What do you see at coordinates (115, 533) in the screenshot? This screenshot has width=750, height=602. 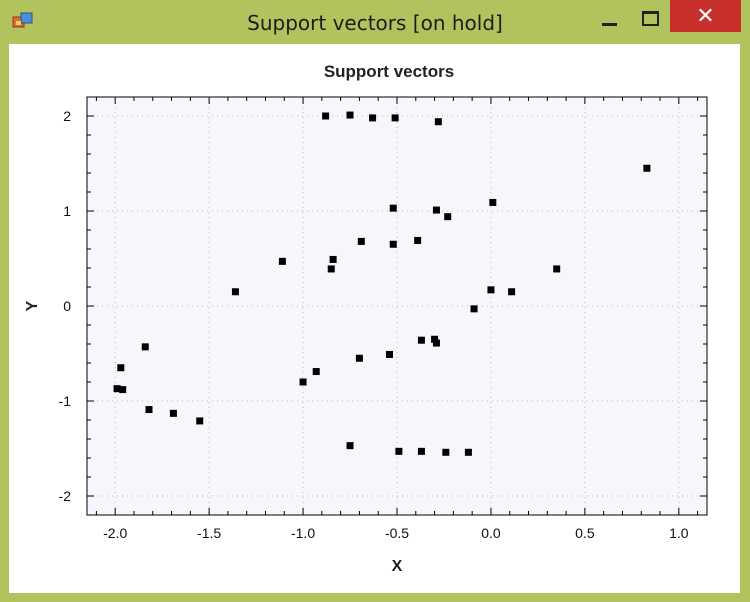 I see `x-tick-label: -2.0` at bounding box center [115, 533].